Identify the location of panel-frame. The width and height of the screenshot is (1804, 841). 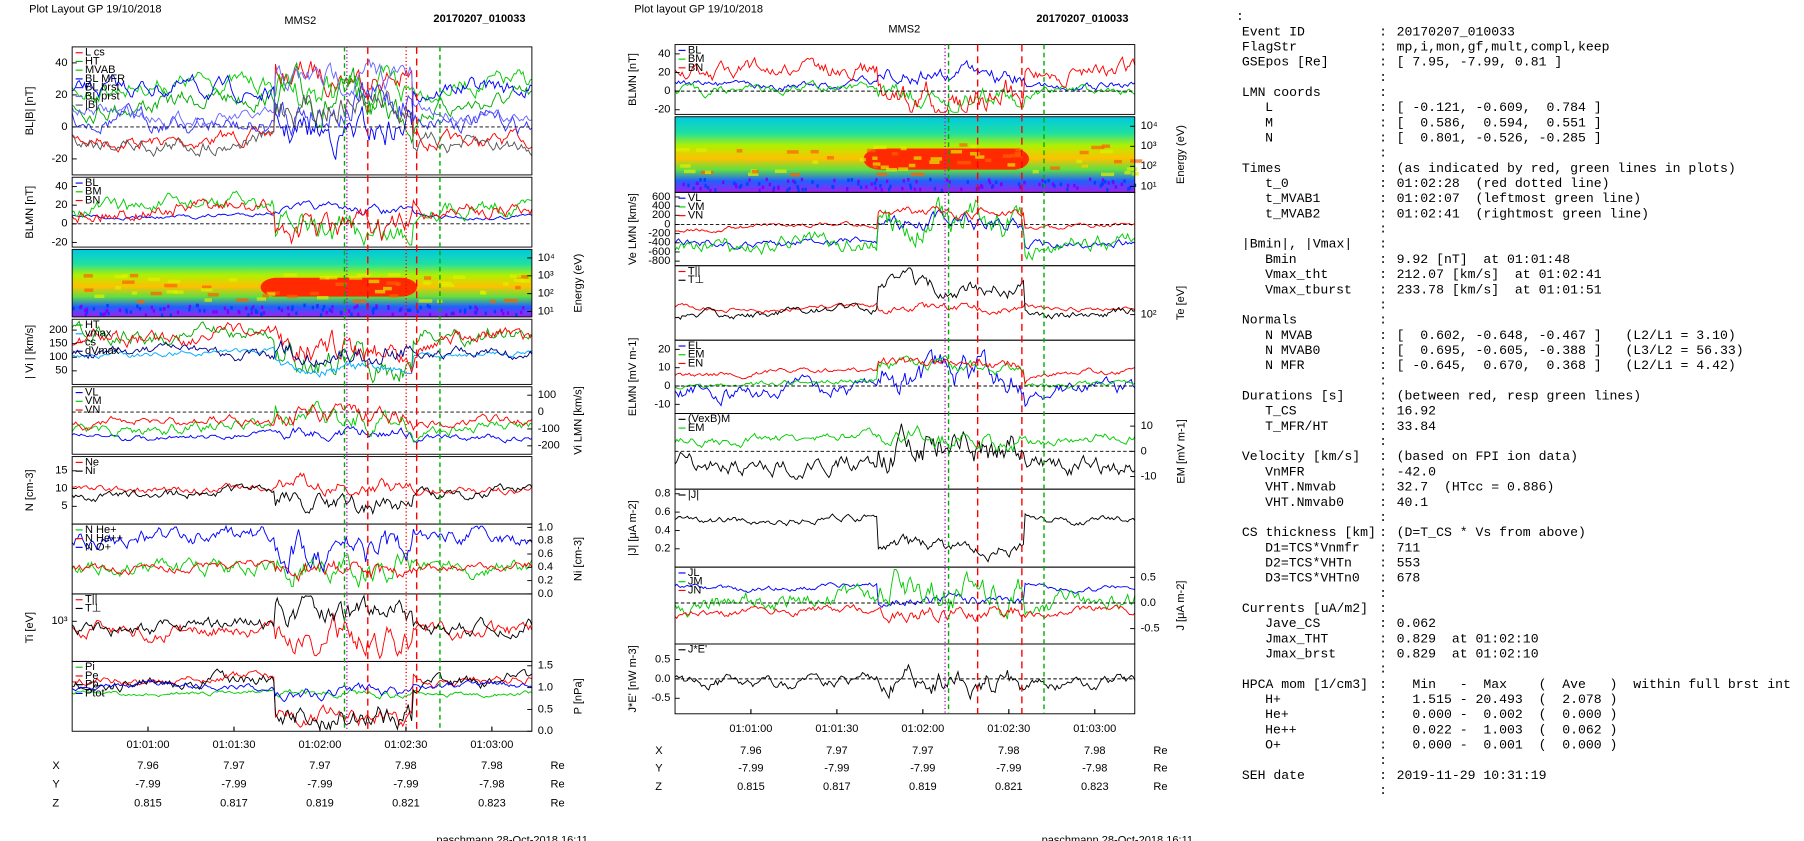
(905, 528).